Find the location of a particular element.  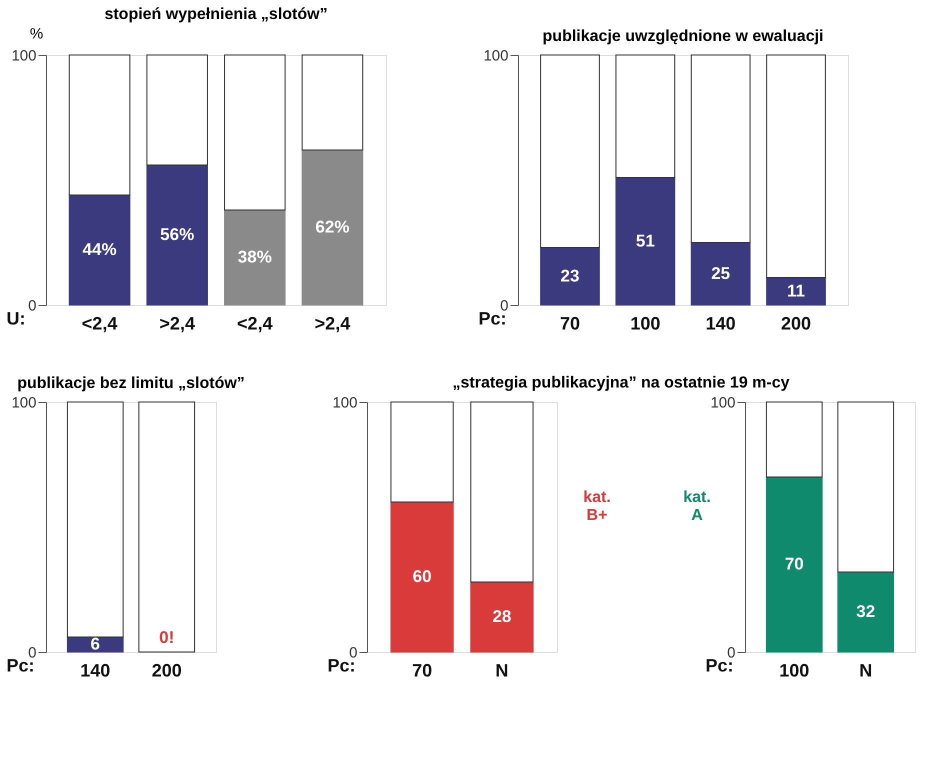

data-label: 28 is located at coordinates (502, 616).